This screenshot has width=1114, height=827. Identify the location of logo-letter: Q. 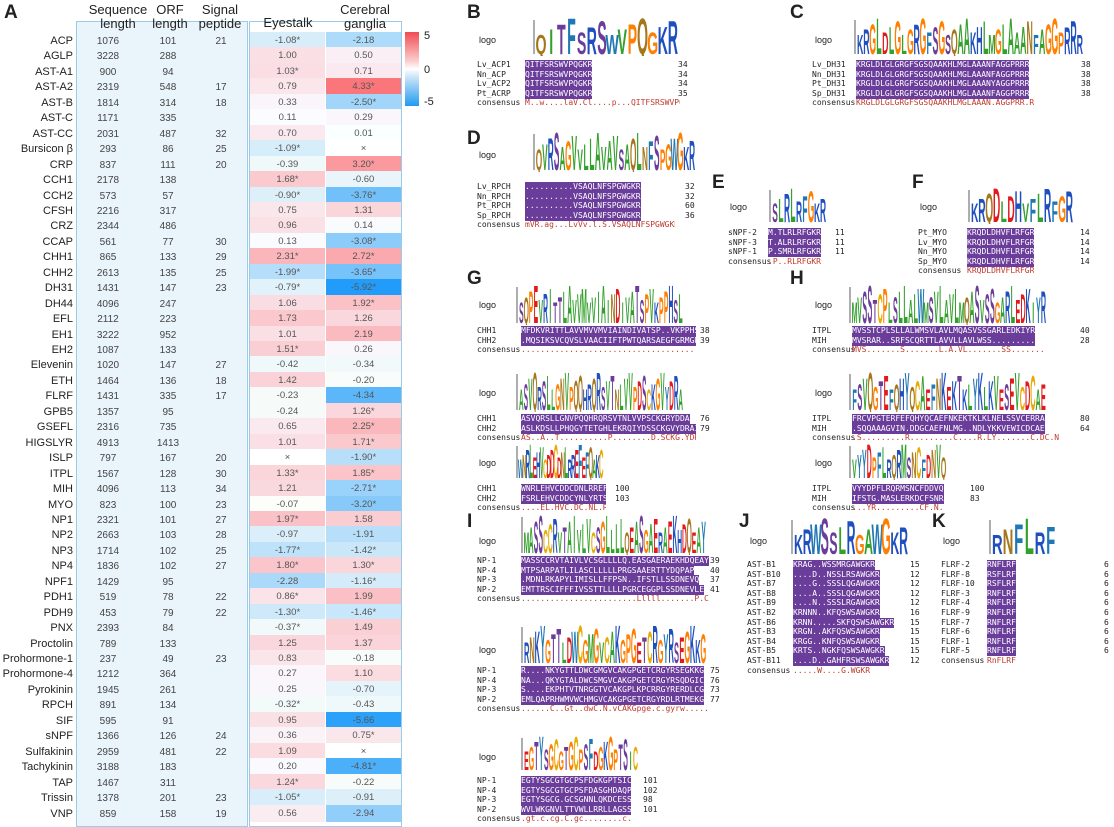
(633, 152).